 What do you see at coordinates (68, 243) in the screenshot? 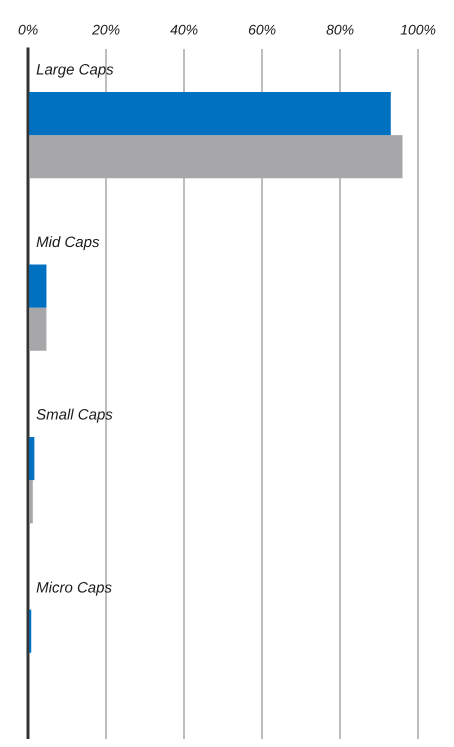
I see `y-tick-label: Mid Caps` at bounding box center [68, 243].